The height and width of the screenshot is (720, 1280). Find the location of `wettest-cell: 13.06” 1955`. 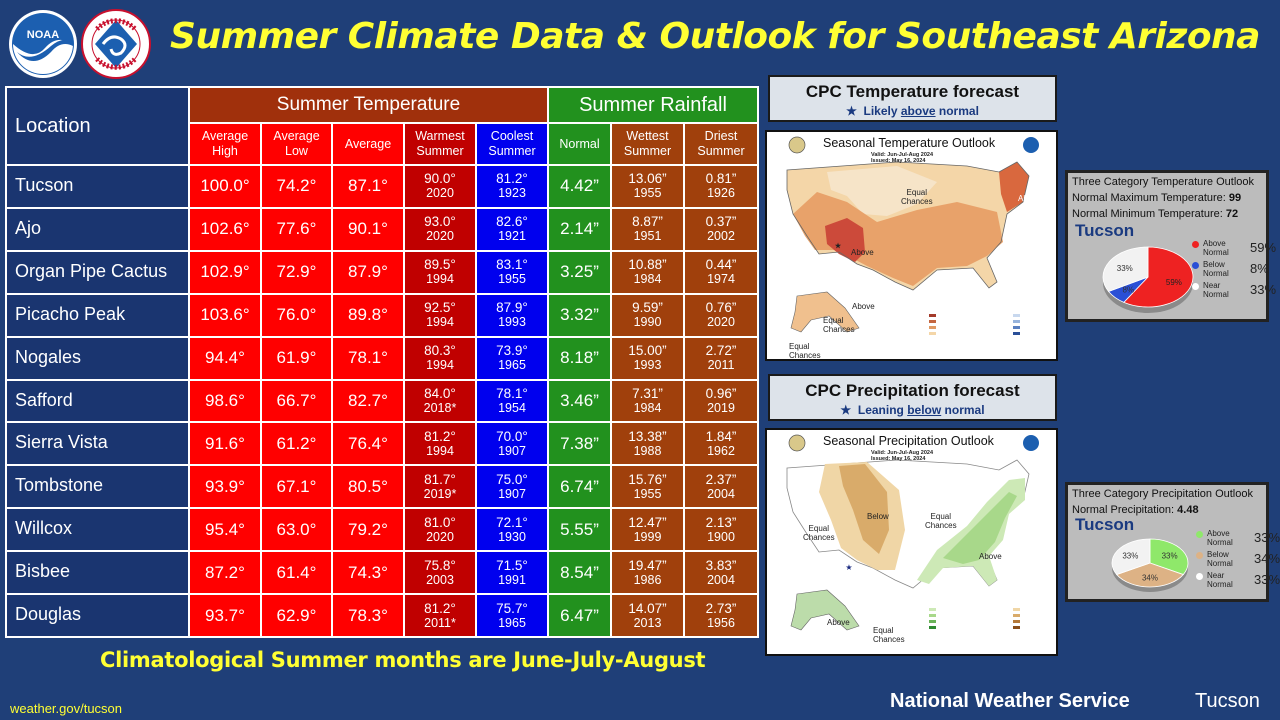

wettest-cell: 13.06” 1955 is located at coordinates (647, 186).